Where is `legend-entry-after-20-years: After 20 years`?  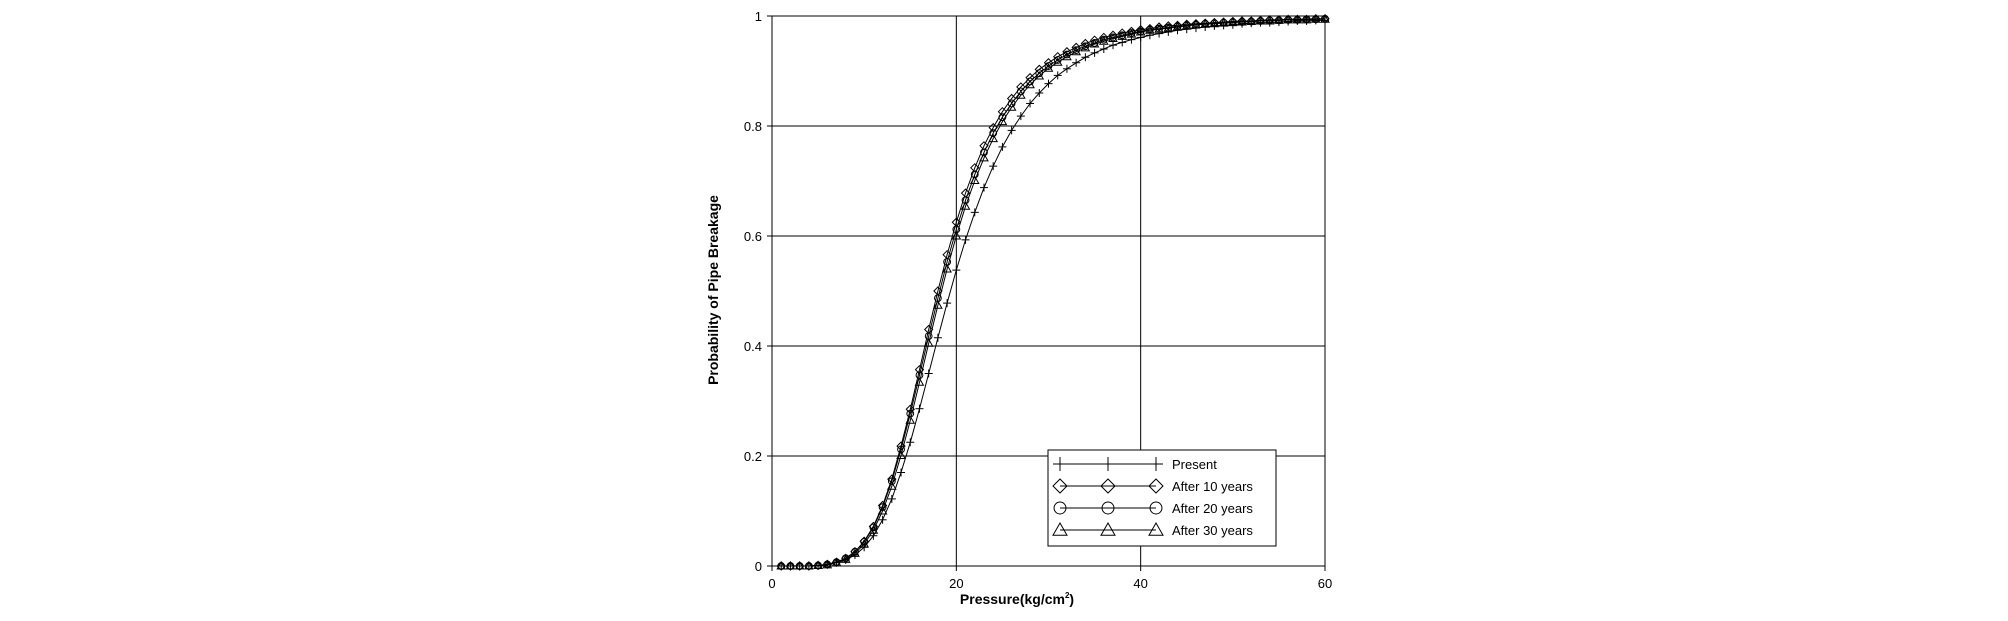
legend-entry-after-20-years: After 20 years is located at coordinates (1153, 508).